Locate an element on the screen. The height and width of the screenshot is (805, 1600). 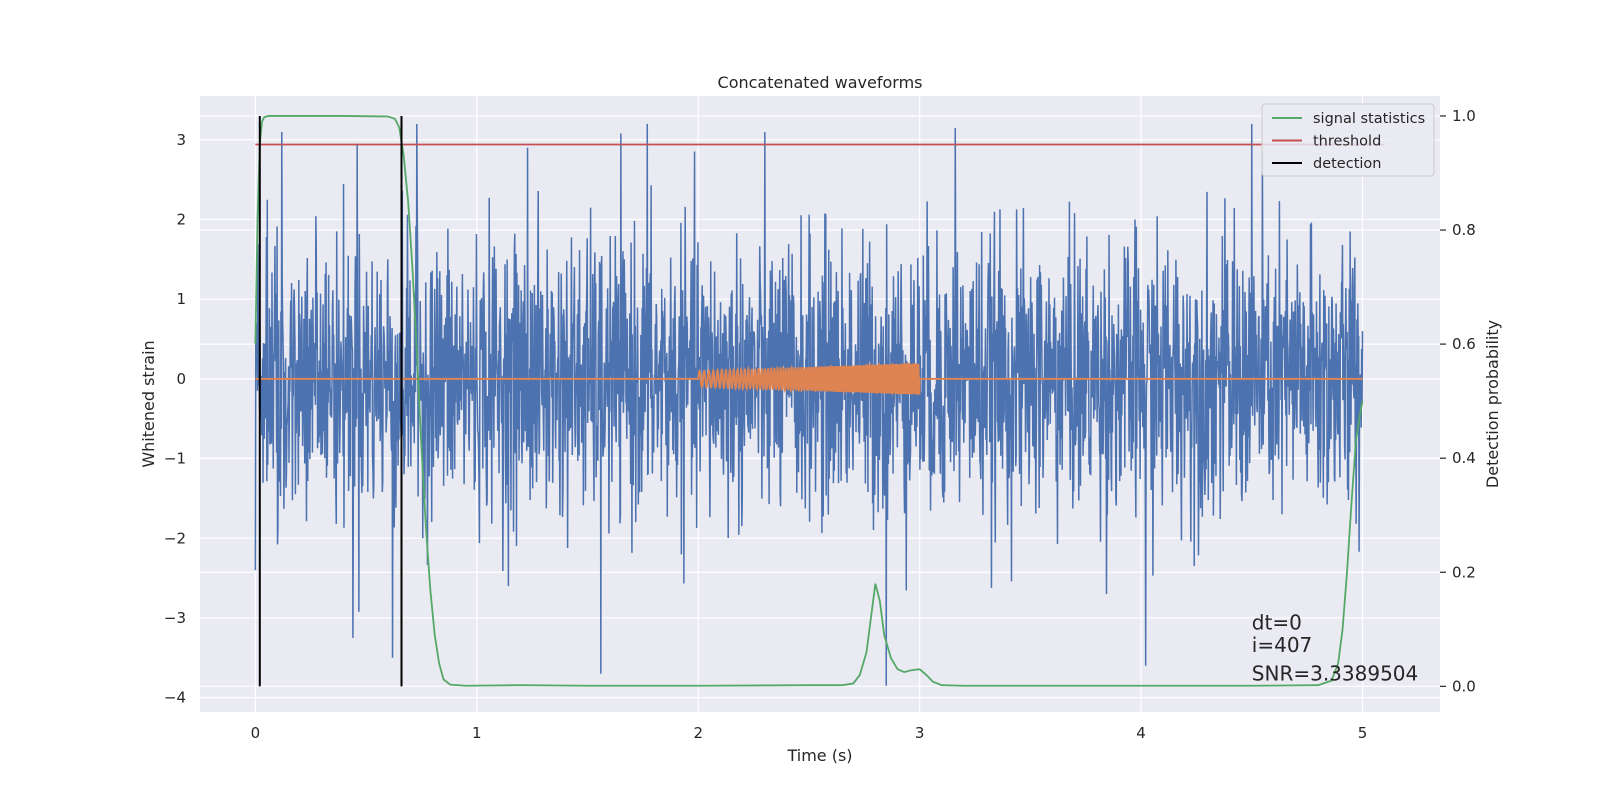
x-tick-label: 1 is located at coordinates (477, 733).